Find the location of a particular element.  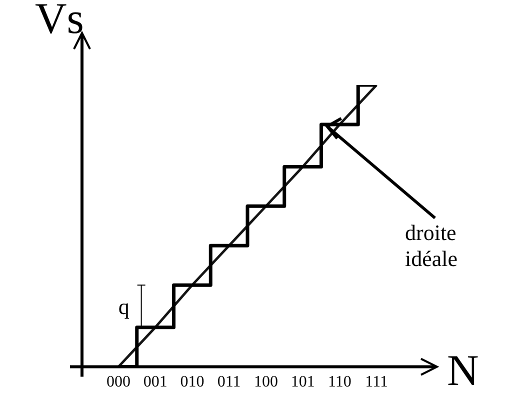

annotation: q is located at coordinates (124, 307).